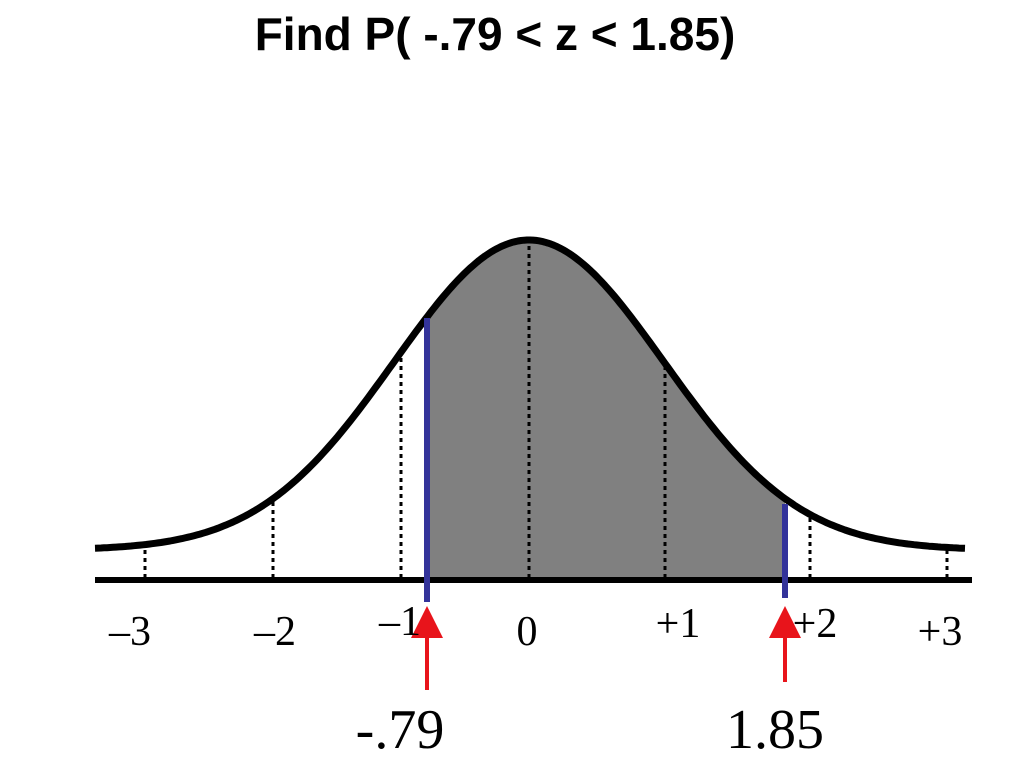 Image resolution: width=1024 pixels, height=768 pixels. Describe the element at coordinates (775, 730) in the screenshot. I see `marker-label: 1.85` at that location.